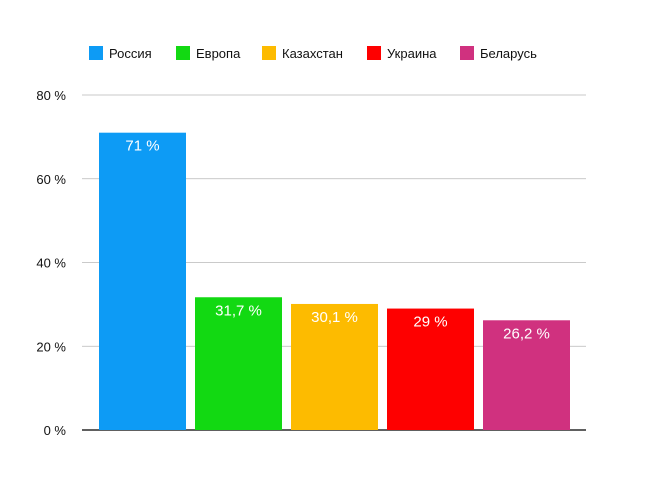 The height and width of the screenshot is (485, 648). What do you see at coordinates (130, 53) in the screenshot?
I see `legend-label: Россия` at bounding box center [130, 53].